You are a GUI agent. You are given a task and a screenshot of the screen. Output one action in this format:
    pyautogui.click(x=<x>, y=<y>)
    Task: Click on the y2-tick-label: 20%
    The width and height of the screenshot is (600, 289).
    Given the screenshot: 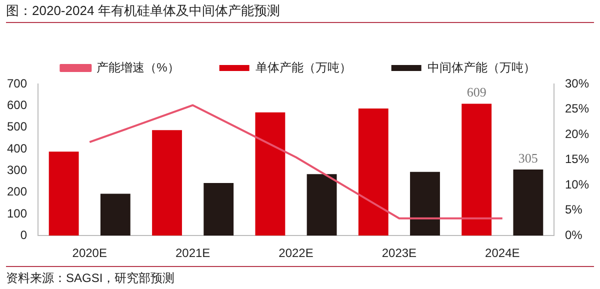 What is the action you would take?
    pyautogui.click(x=577, y=133)
    